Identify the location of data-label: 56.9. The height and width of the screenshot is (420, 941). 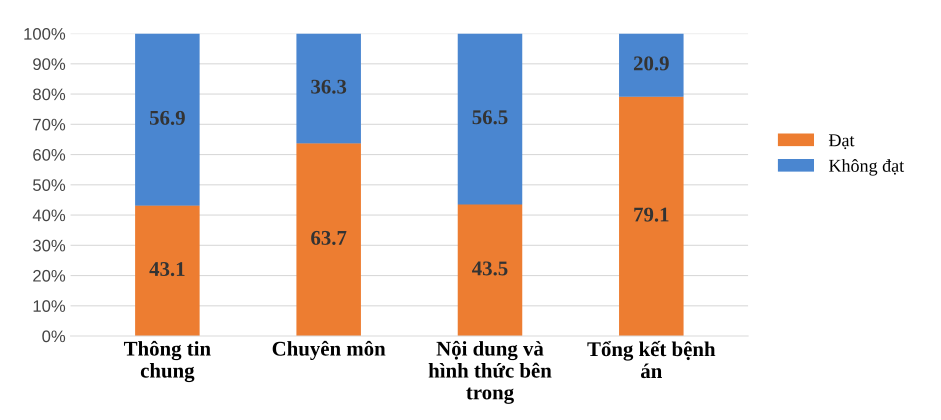
(167, 117).